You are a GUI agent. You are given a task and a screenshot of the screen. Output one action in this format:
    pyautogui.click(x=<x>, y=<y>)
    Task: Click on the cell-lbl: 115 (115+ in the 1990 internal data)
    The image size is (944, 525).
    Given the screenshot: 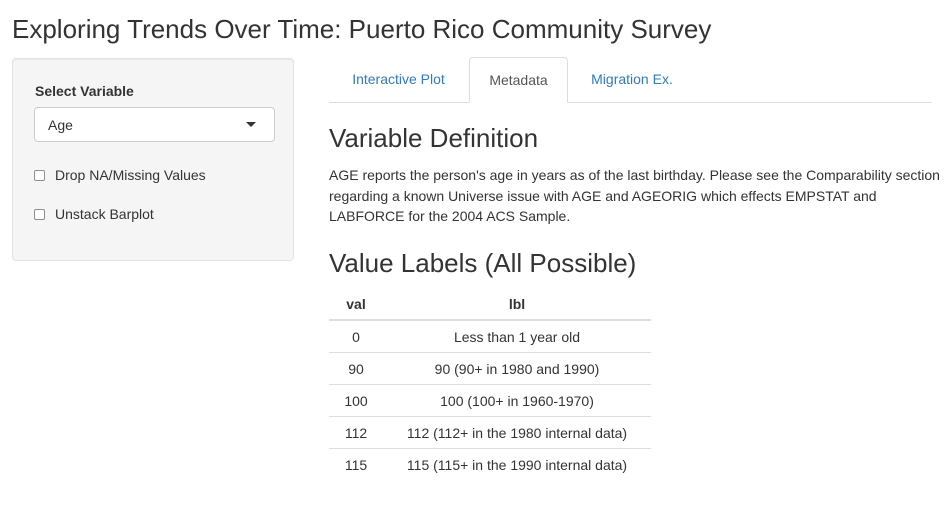 What is the action you would take?
    pyautogui.click(x=517, y=464)
    